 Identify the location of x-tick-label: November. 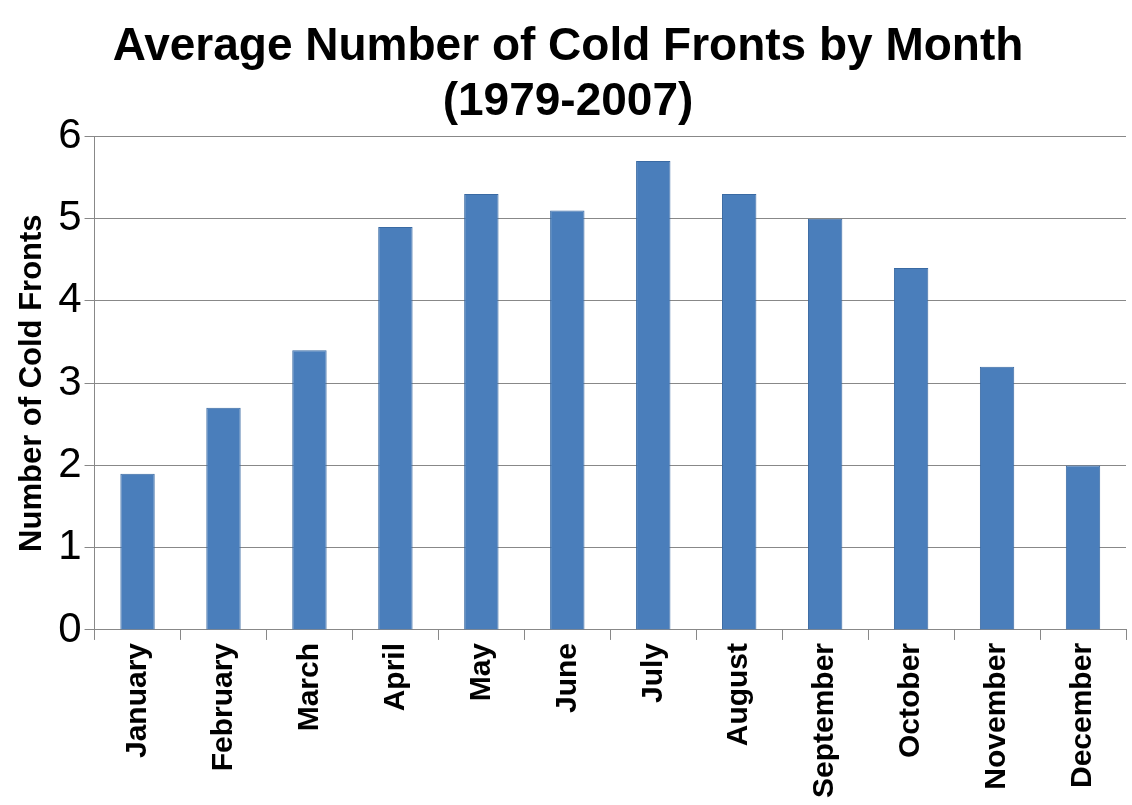
(995, 716).